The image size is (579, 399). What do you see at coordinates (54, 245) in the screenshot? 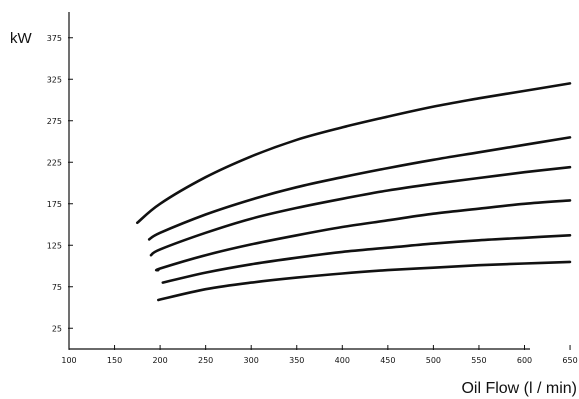
I see `y-tick-label: 125` at bounding box center [54, 245].